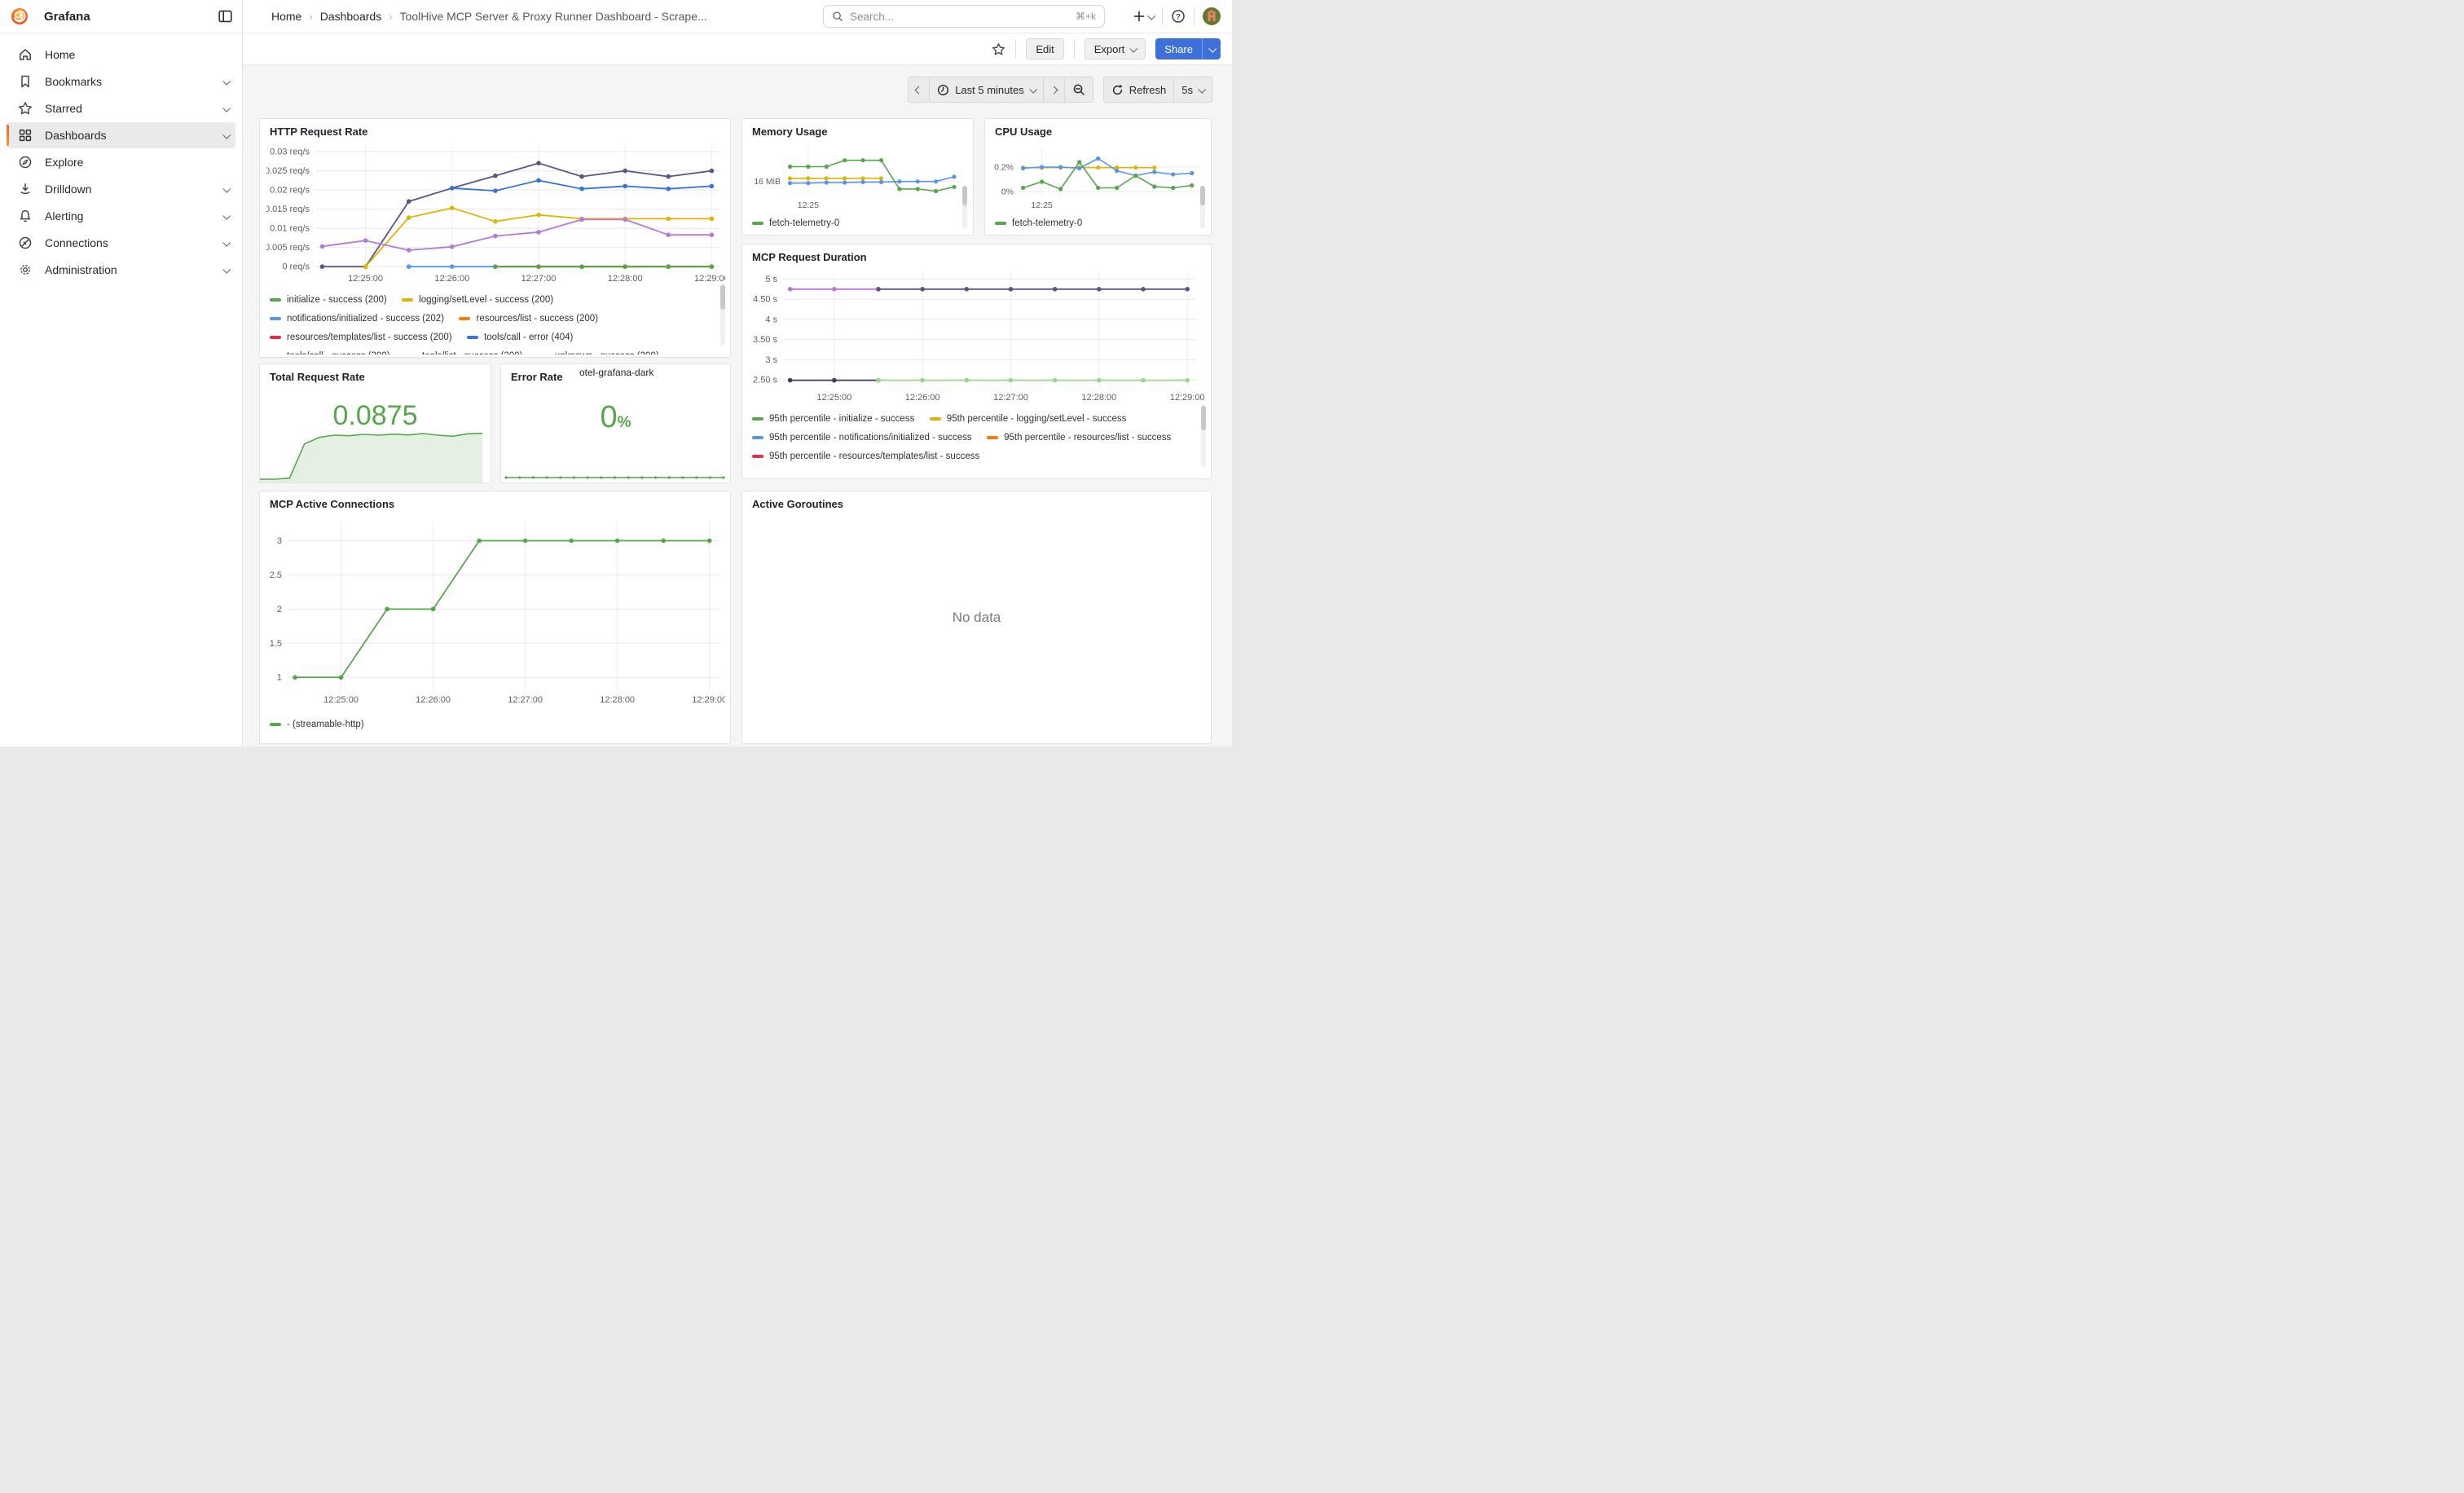  What do you see at coordinates (463, 350) in the screenshot?
I see `legend-item: tools/list - success (200)` at bounding box center [463, 350].